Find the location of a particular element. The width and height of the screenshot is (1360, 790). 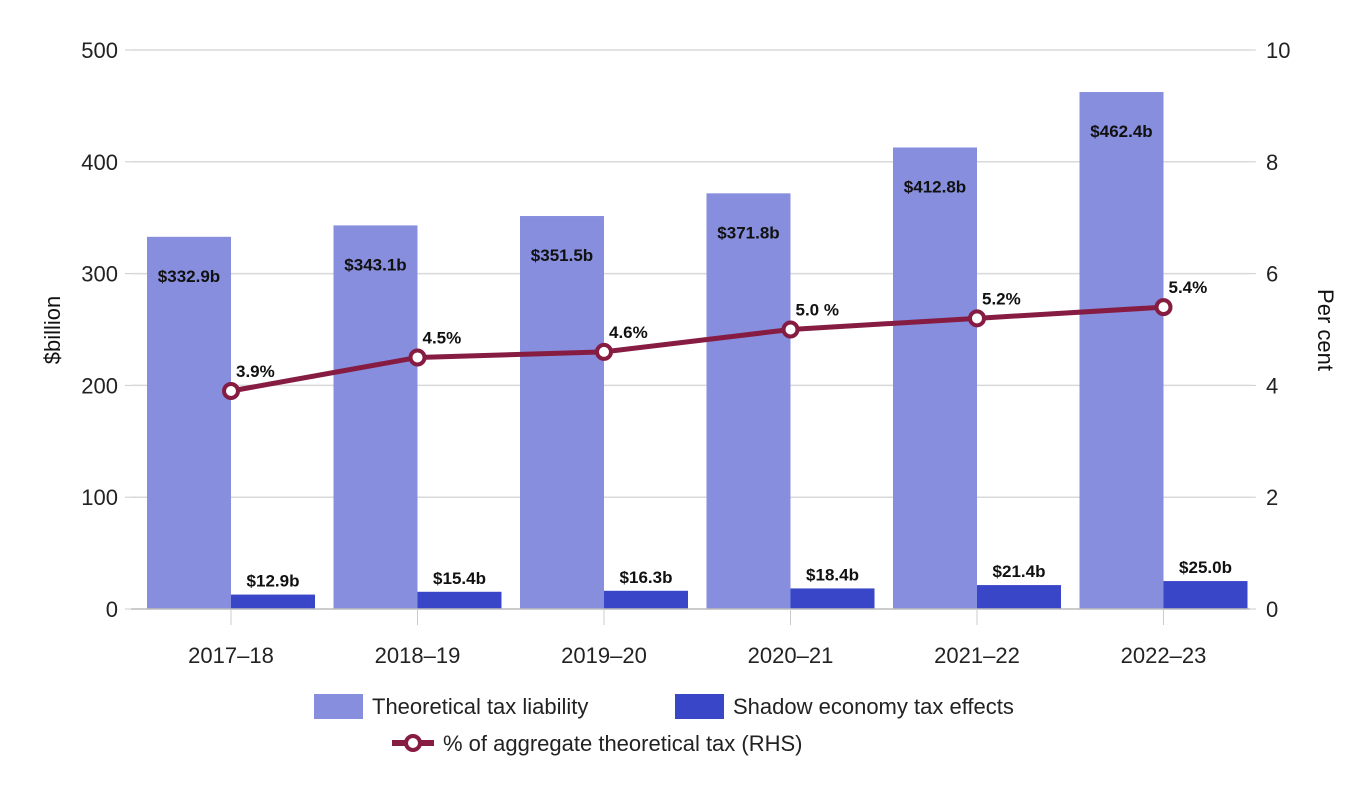

bar-label-shadow-economy: $15.4b is located at coordinates (459, 578).